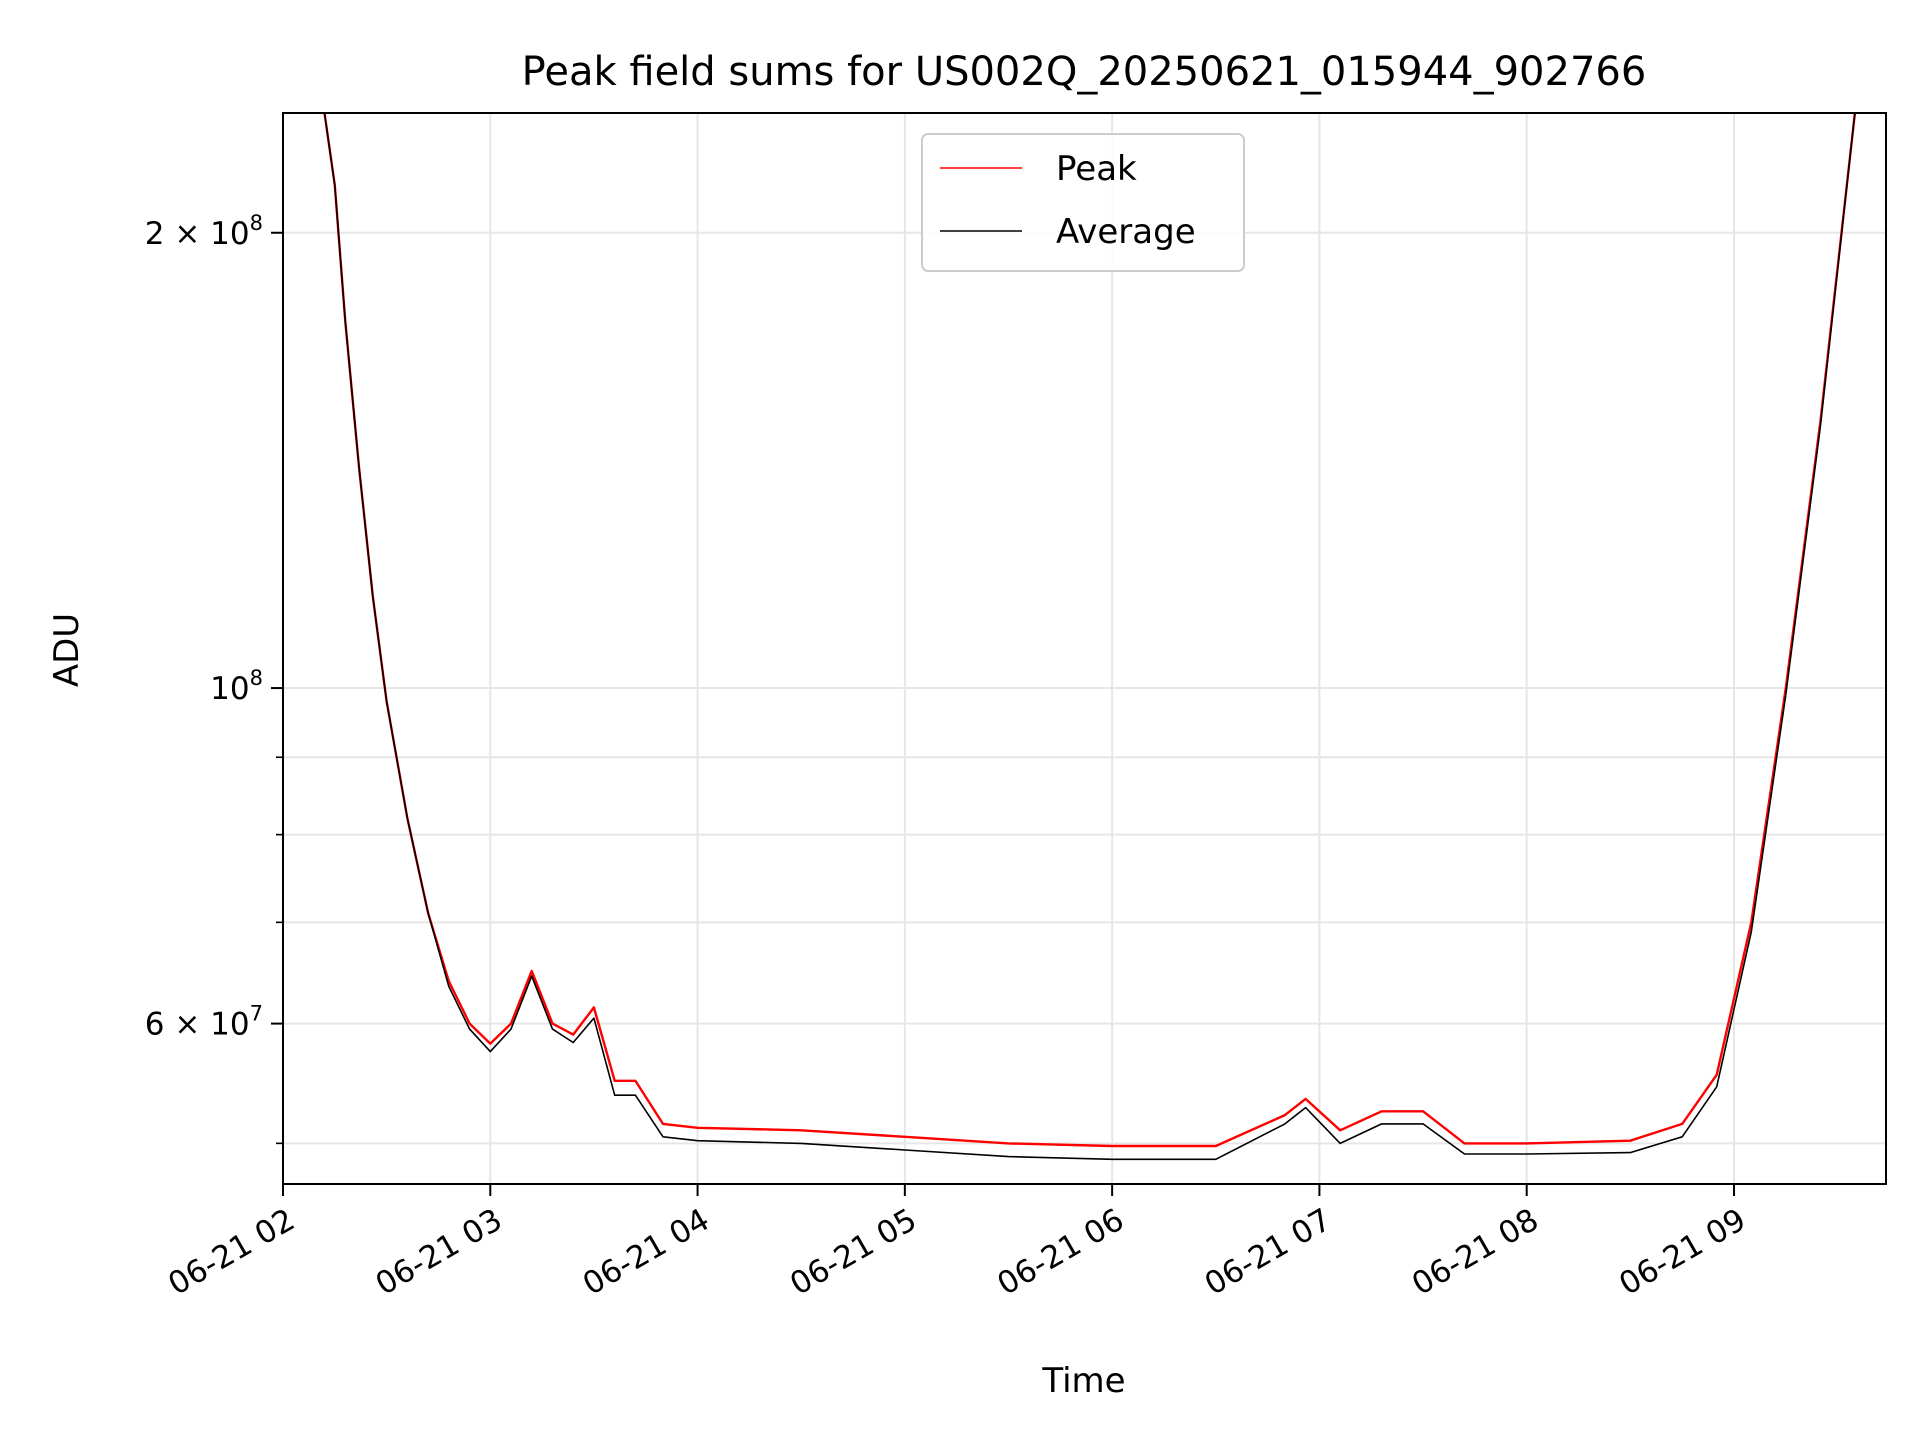  What do you see at coordinates (1268, 1252) in the screenshot?
I see `x-tick-label: 06-21 07` at bounding box center [1268, 1252].